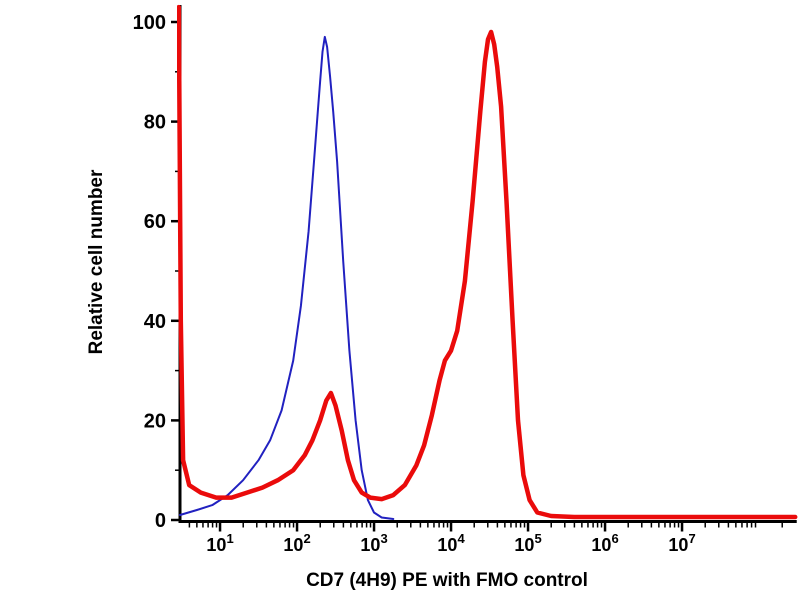 This screenshot has width=800, height=600. What do you see at coordinates (447, 580) in the screenshot?
I see `x-axis-title: CD7 (4H9) PE with FMO control` at bounding box center [447, 580].